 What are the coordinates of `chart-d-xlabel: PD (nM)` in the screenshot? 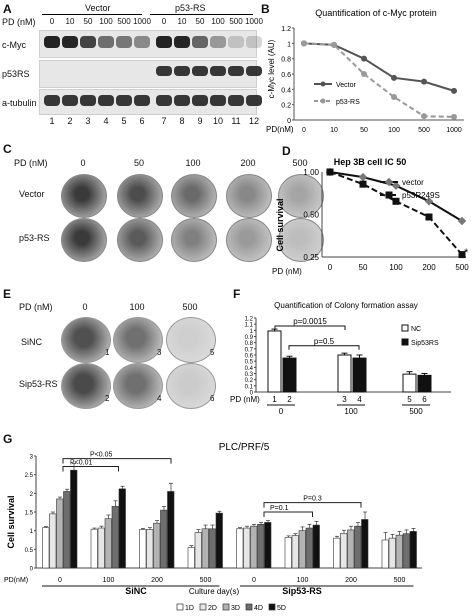 It's located at (287, 271).